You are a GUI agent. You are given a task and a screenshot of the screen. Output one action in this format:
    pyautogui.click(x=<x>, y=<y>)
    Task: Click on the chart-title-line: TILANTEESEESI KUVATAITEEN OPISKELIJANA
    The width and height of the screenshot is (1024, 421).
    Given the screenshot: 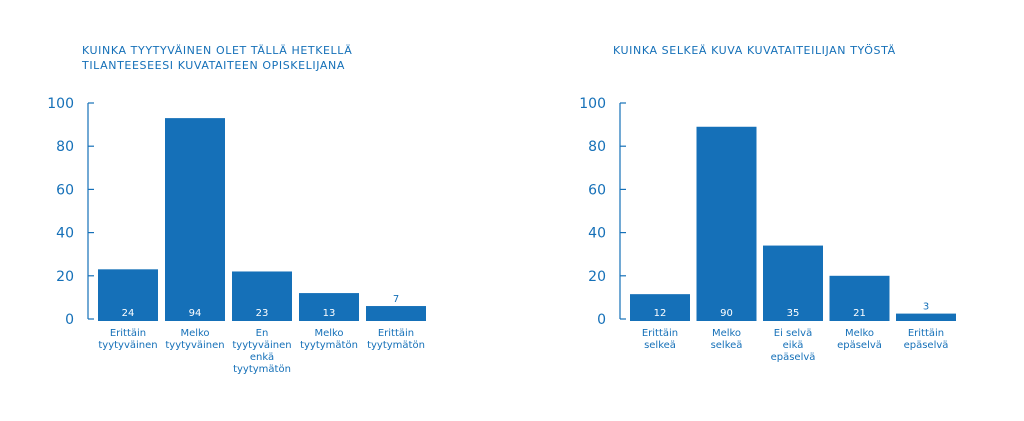 What is the action you would take?
    pyautogui.click(x=213, y=65)
    